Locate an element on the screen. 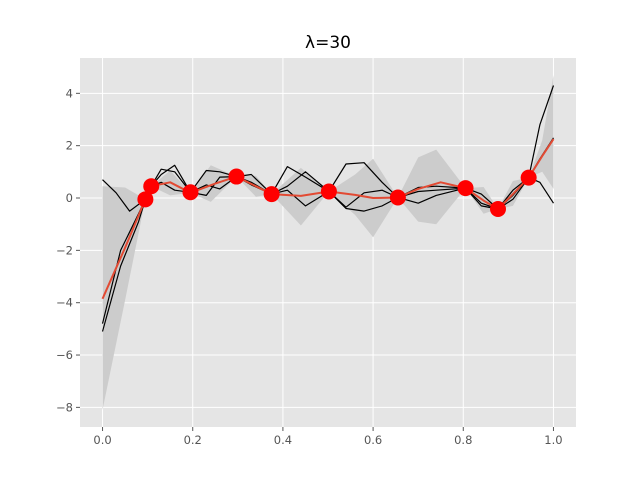 The height and width of the screenshot is (480, 640). y-tick-label: 0 is located at coordinates (69, 198).